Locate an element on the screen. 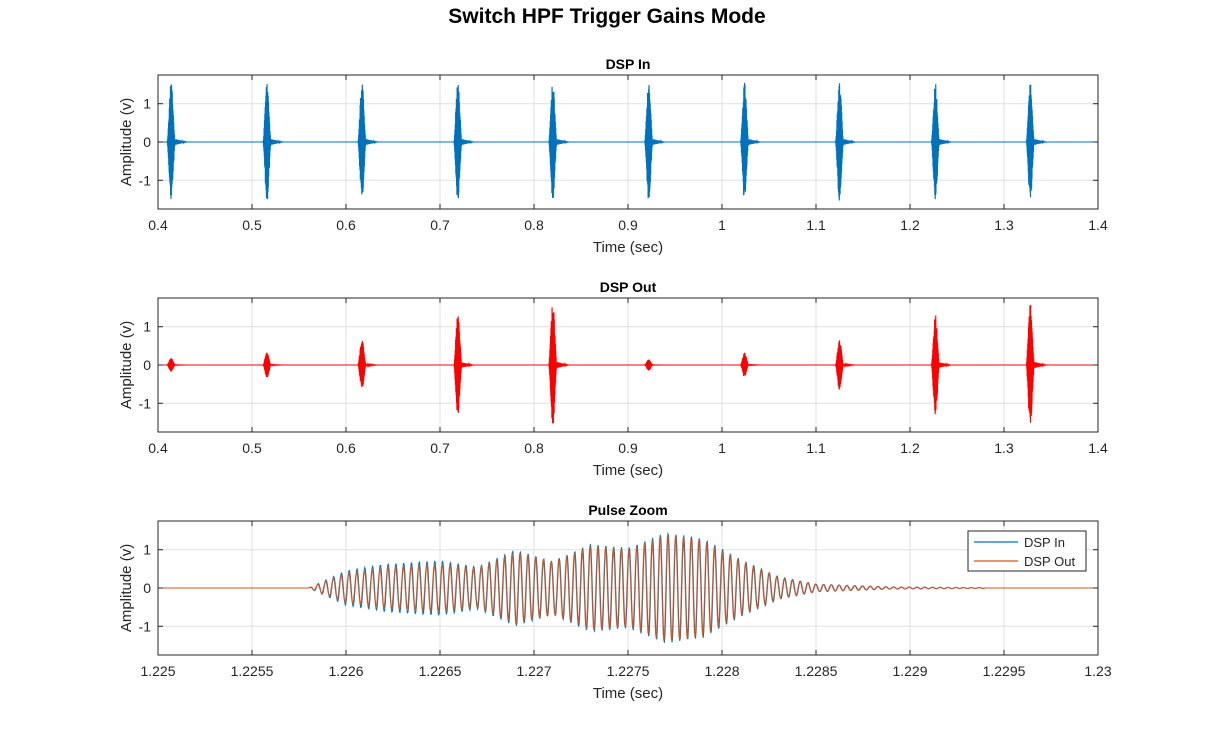 The height and width of the screenshot is (742, 1214). figure-title: Switch HPF Trigger Gains Mode is located at coordinates (607, 16).